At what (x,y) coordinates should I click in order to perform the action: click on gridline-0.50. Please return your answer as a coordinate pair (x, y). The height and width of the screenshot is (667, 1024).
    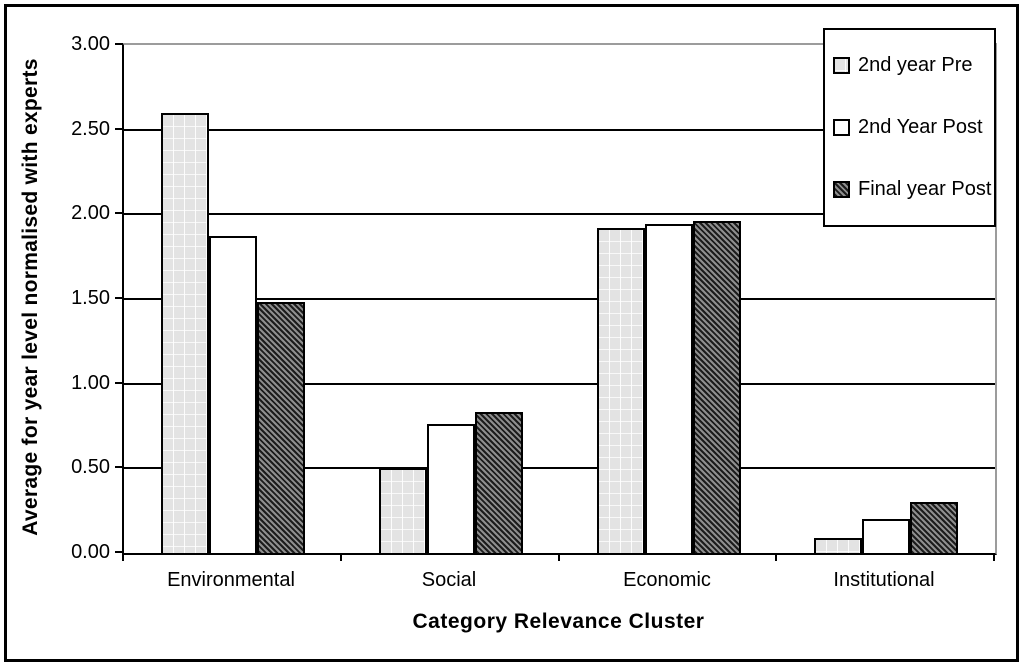
    Looking at the image, I should click on (559, 468).